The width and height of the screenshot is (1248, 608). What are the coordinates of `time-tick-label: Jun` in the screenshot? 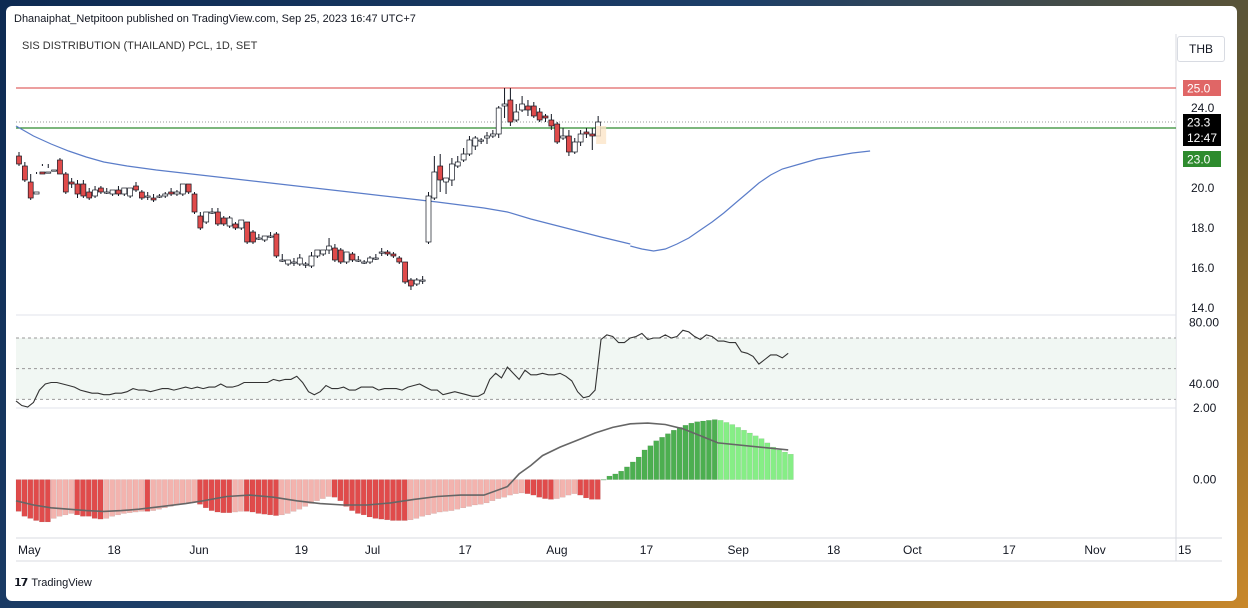 It's located at (198, 550).